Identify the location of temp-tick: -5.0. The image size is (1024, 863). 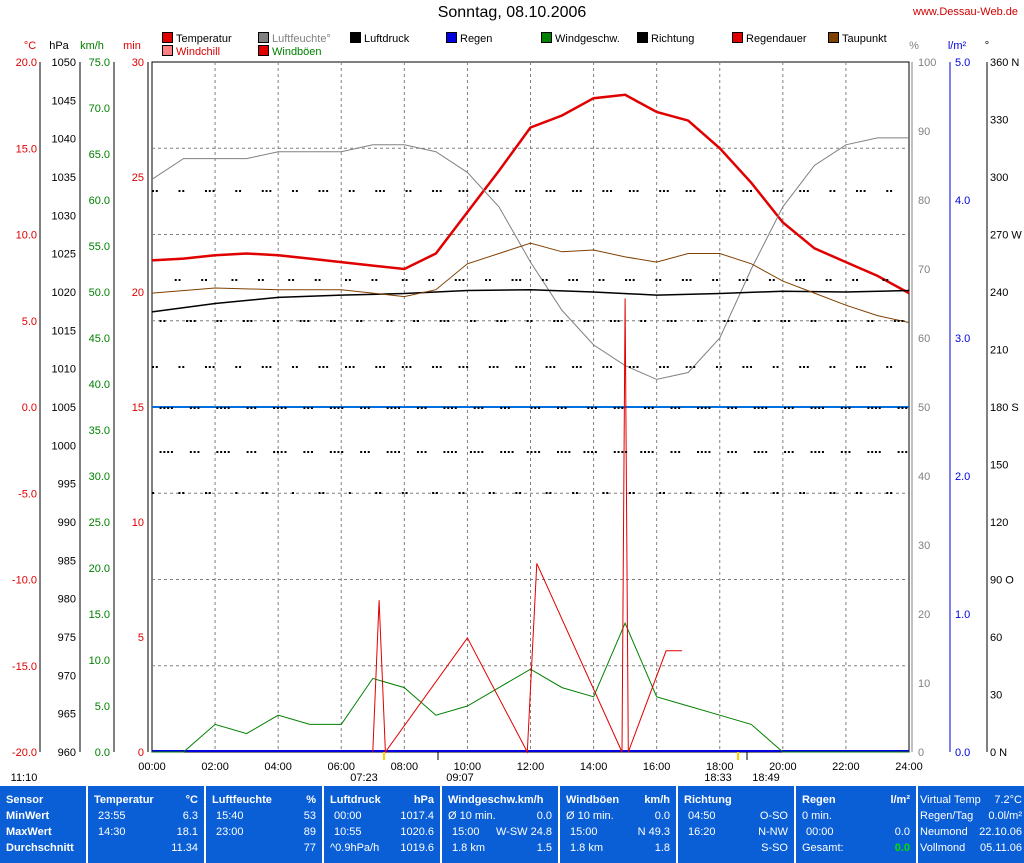
(27, 494).